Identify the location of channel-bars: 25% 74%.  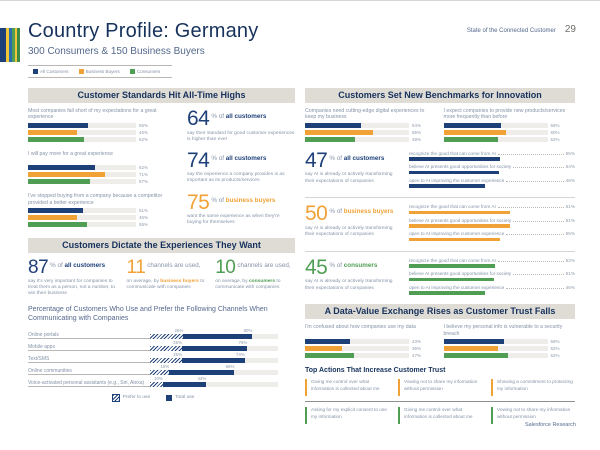
(214, 357).